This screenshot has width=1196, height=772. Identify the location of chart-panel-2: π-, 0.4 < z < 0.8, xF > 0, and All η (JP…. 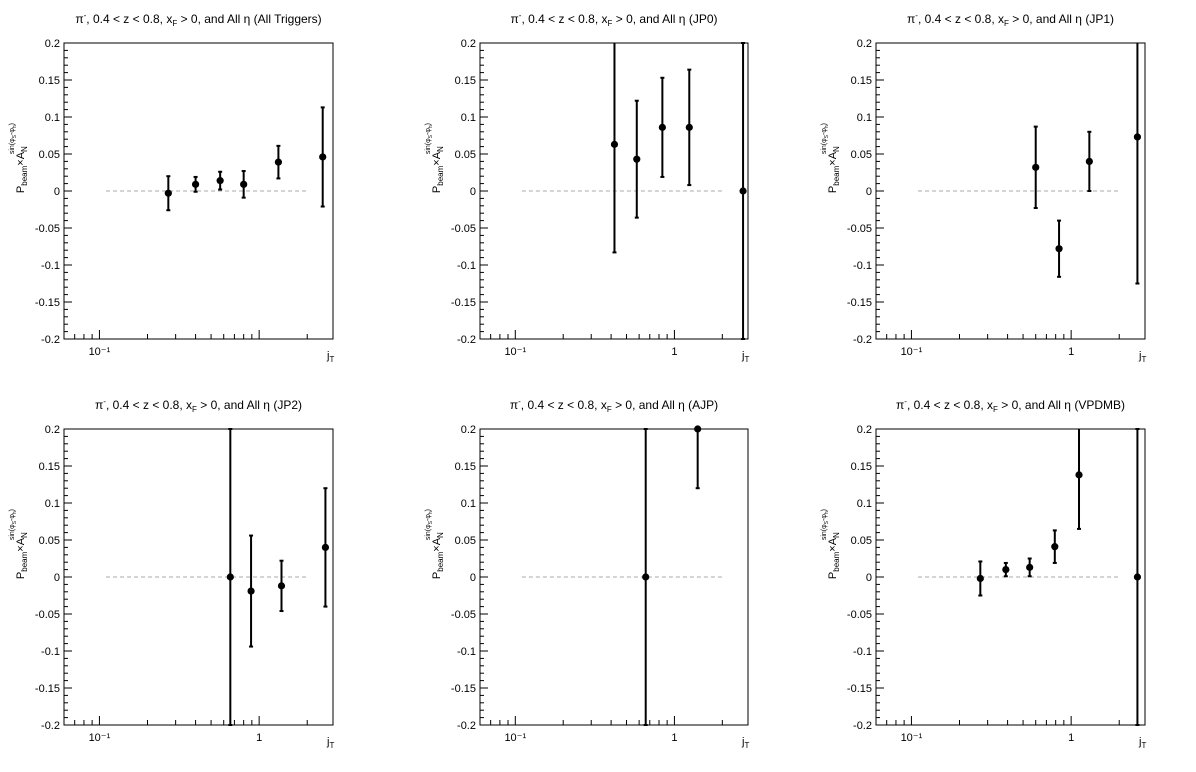
(587, 187).